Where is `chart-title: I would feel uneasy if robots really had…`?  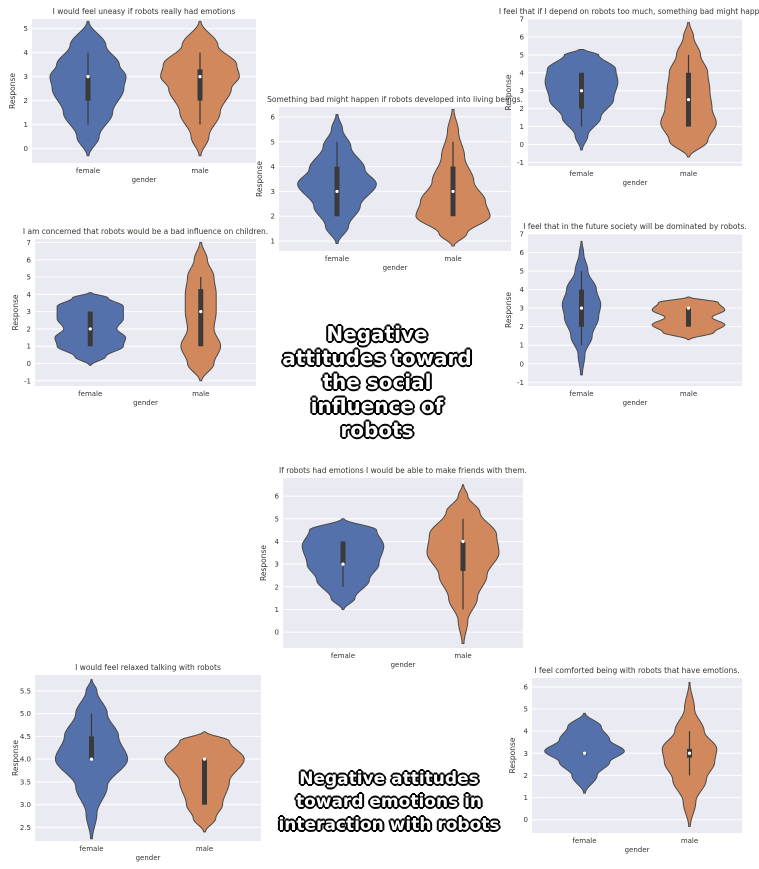
chart-title: I would feel uneasy if robots really had… is located at coordinates (144, 11).